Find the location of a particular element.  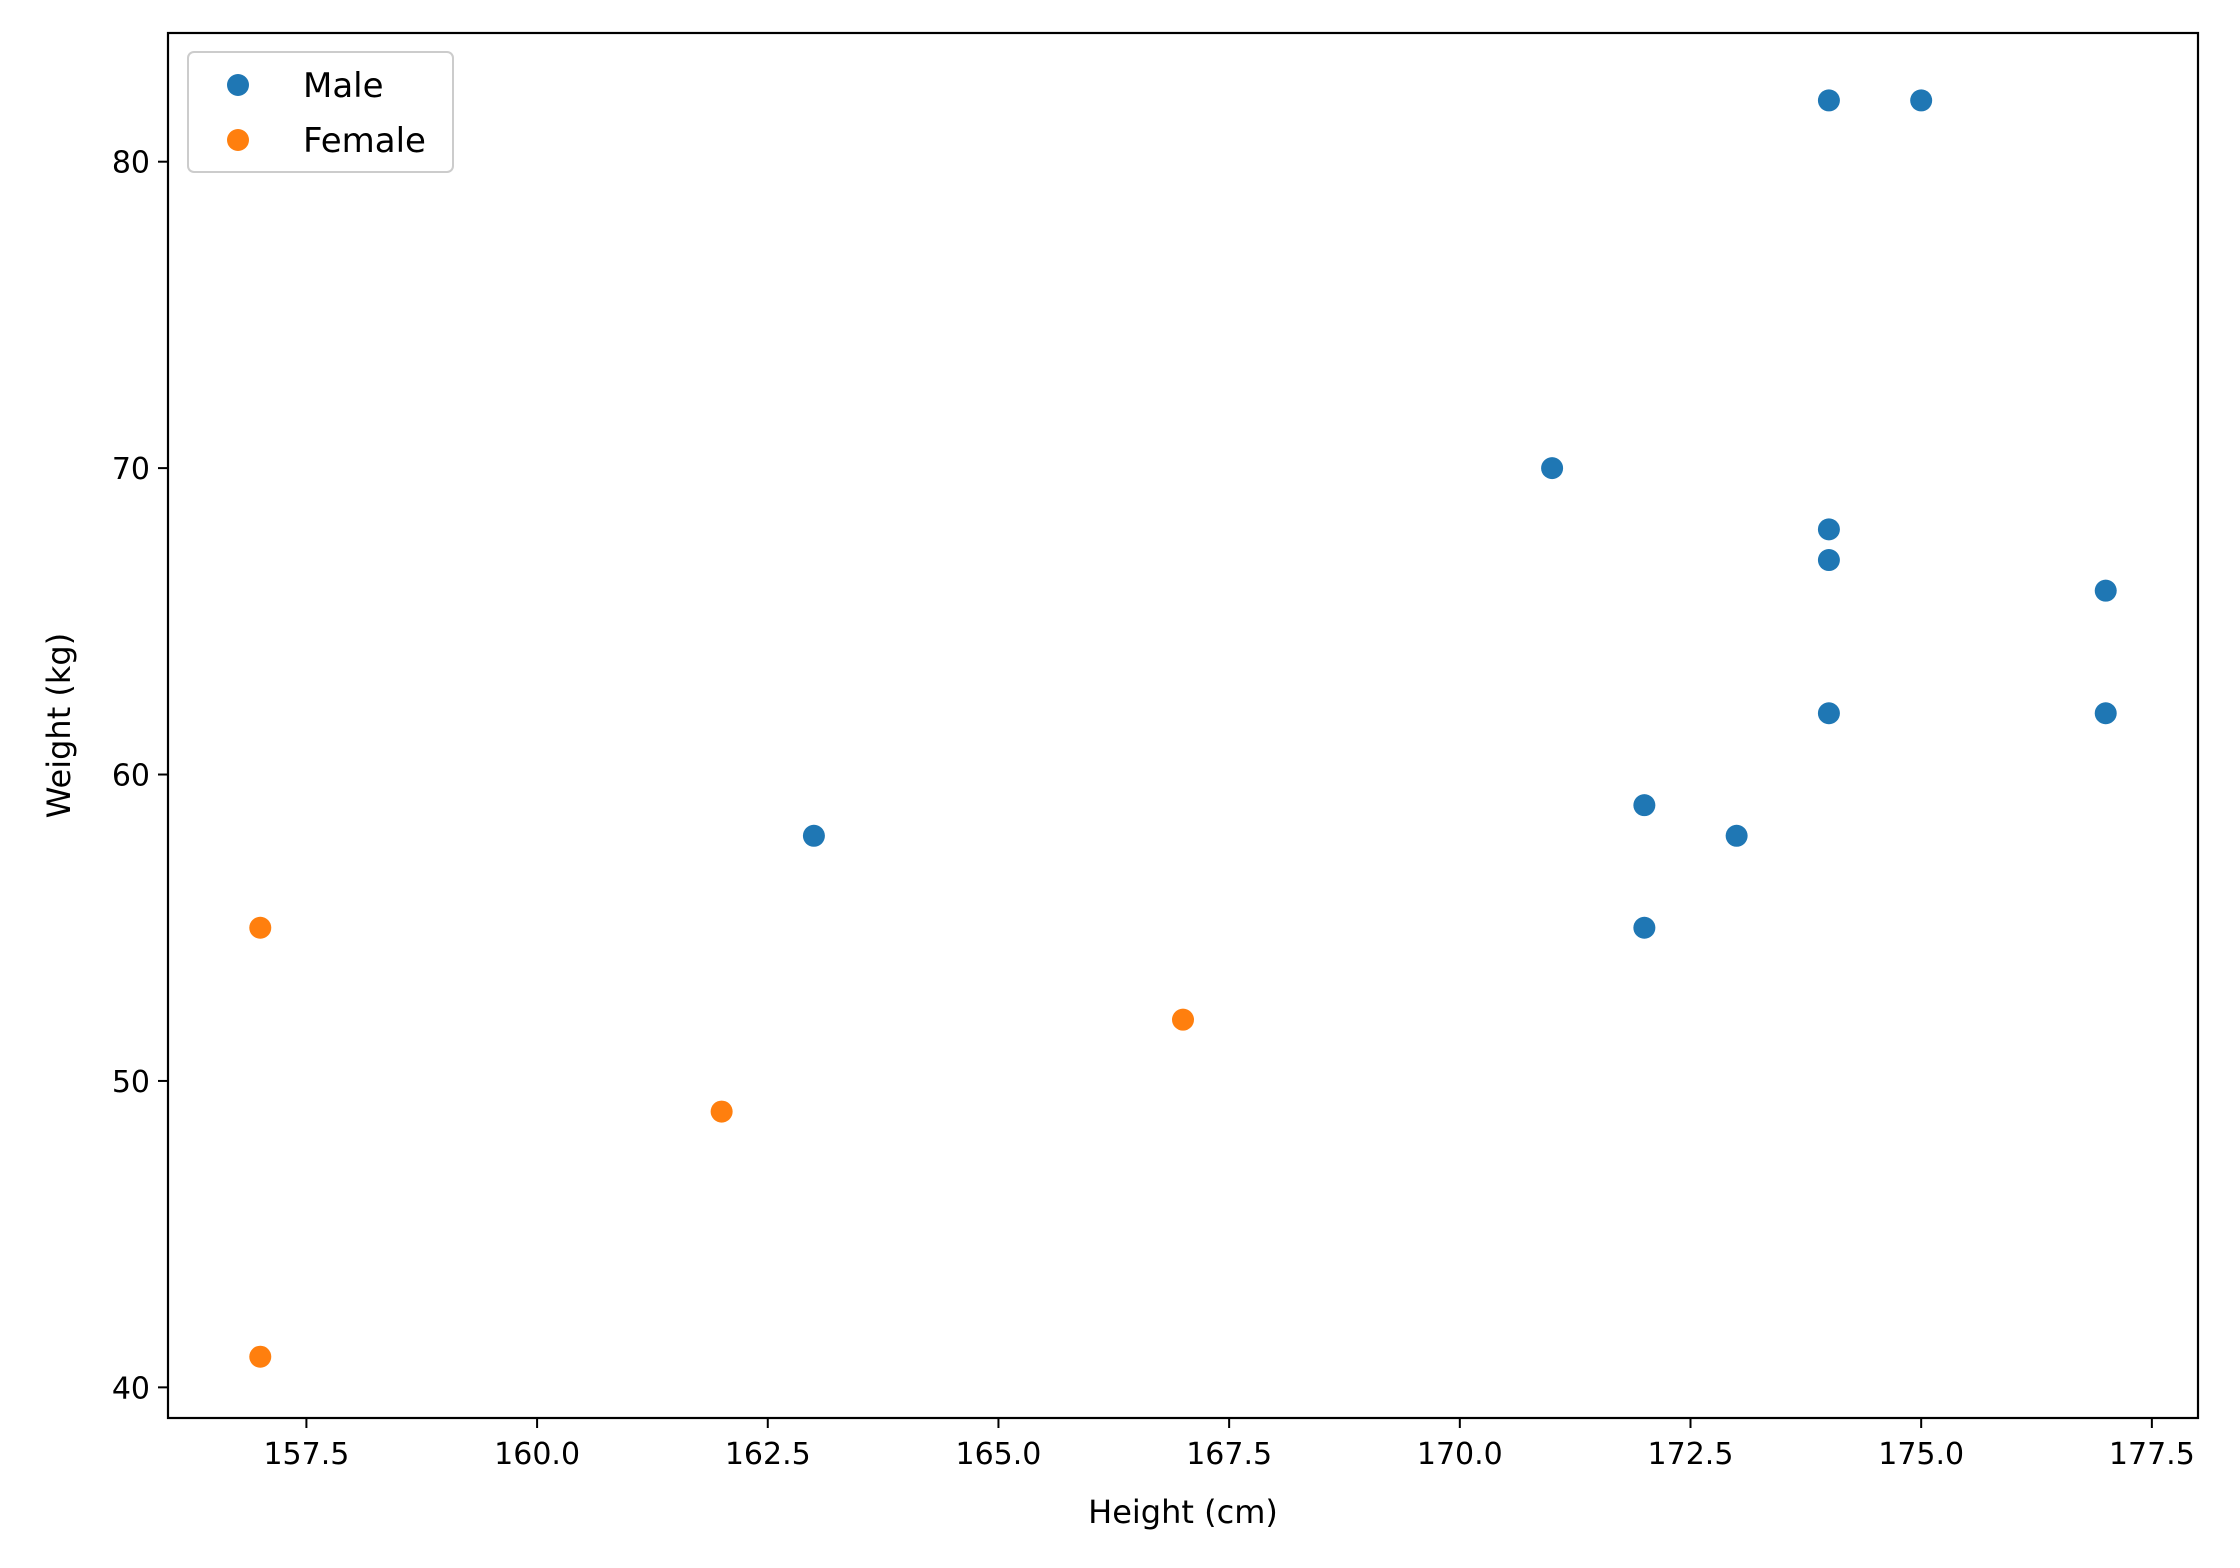

x-axis-label: Height (cm) is located at coordinates (1183, 1512).